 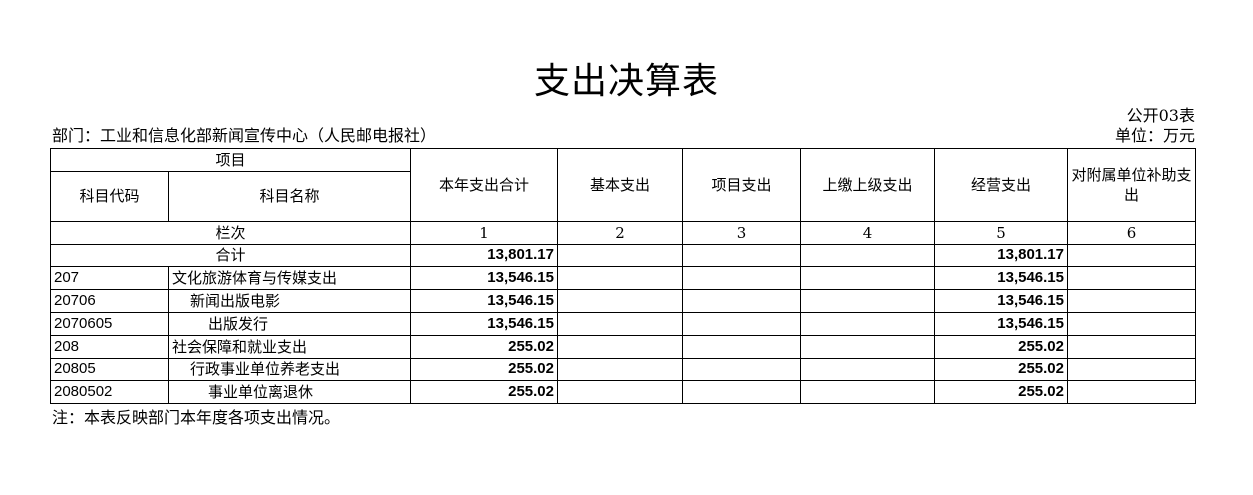 What do you see at coordinates (230, 255) in the screenshot?
I see `total-label: 合计` at bounding box center [230, 255].